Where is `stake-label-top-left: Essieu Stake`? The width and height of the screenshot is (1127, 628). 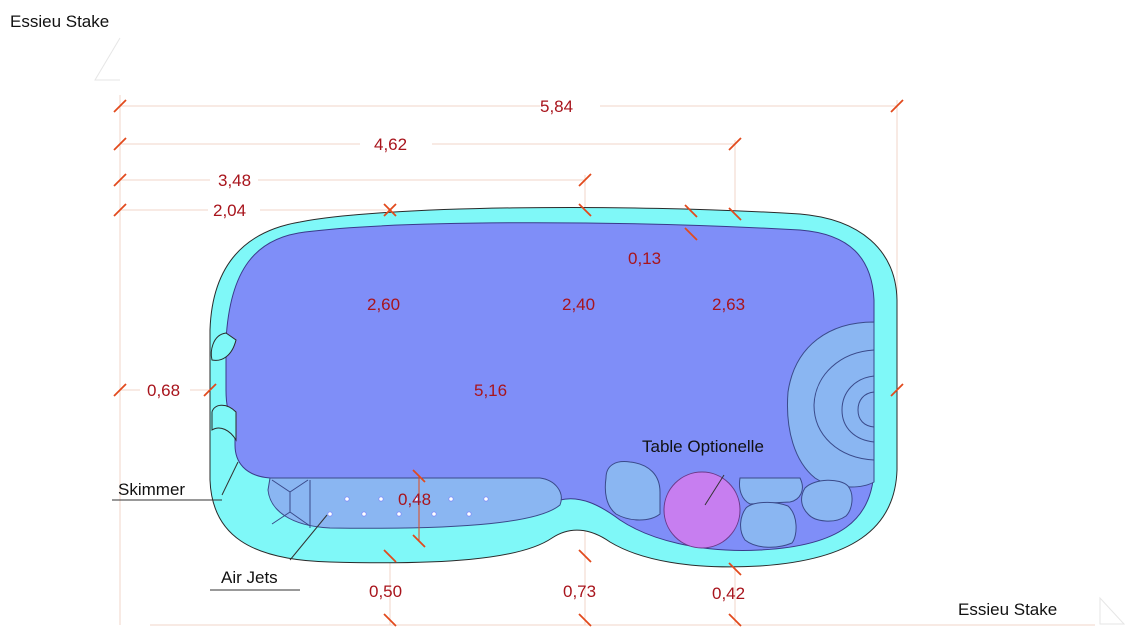
stake-label-top-left: Essieu Stake is located at coordinates (59, 21).